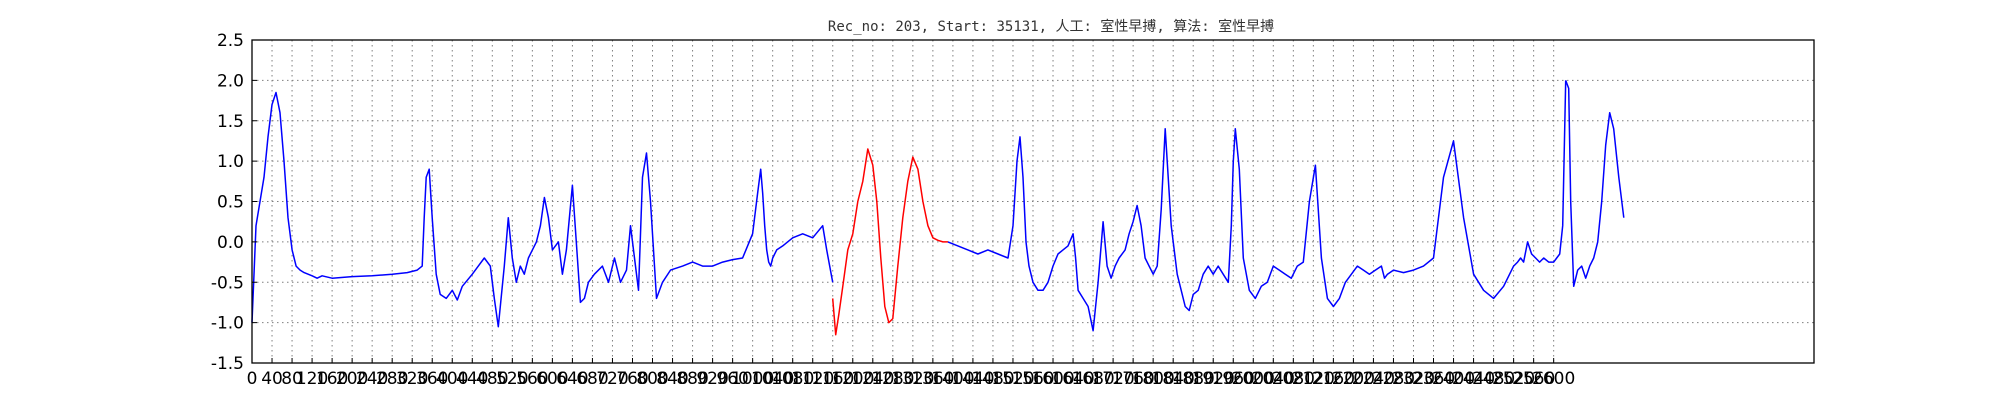 Image resolution: width=2000 pixels, height=400 pixels. I want to click on x-tick-label: 1760, so click(1132, 379).